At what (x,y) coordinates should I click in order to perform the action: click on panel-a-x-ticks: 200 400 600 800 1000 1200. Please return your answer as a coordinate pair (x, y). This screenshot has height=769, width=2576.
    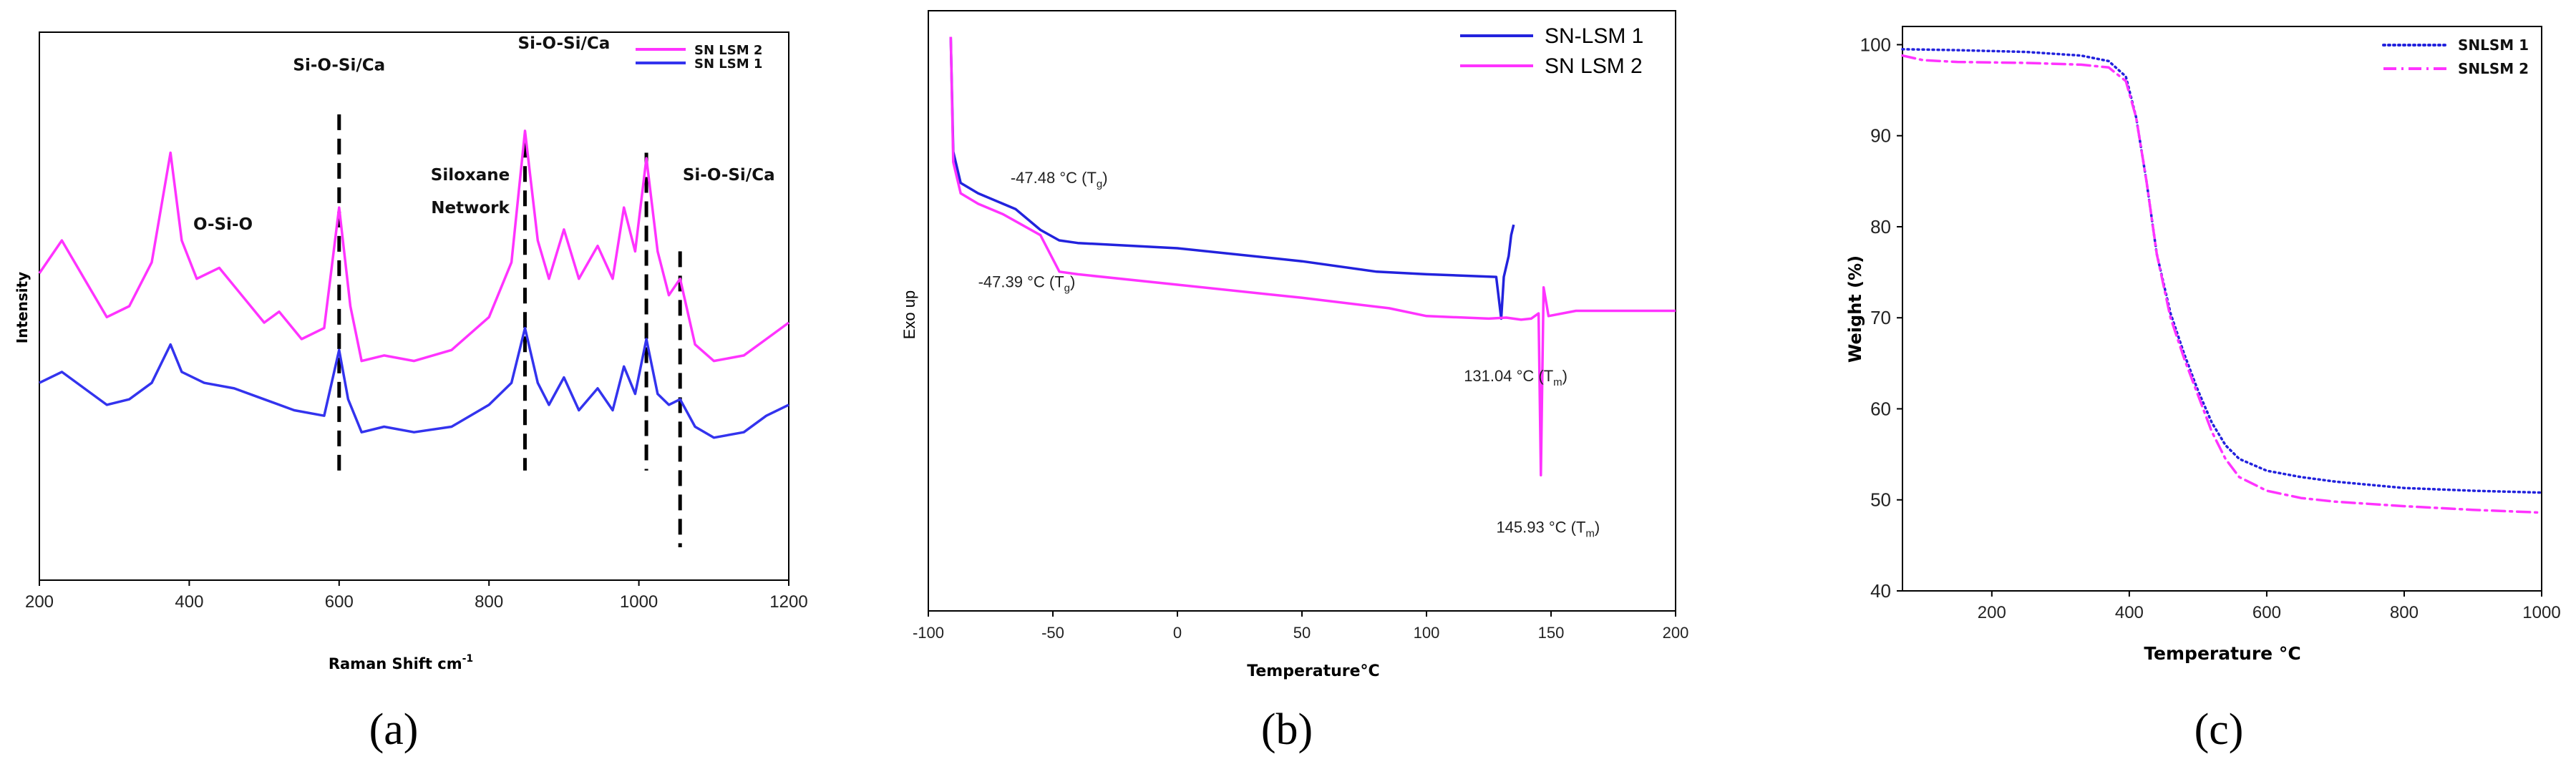
    Looking at the image, I should click on (416, 596).